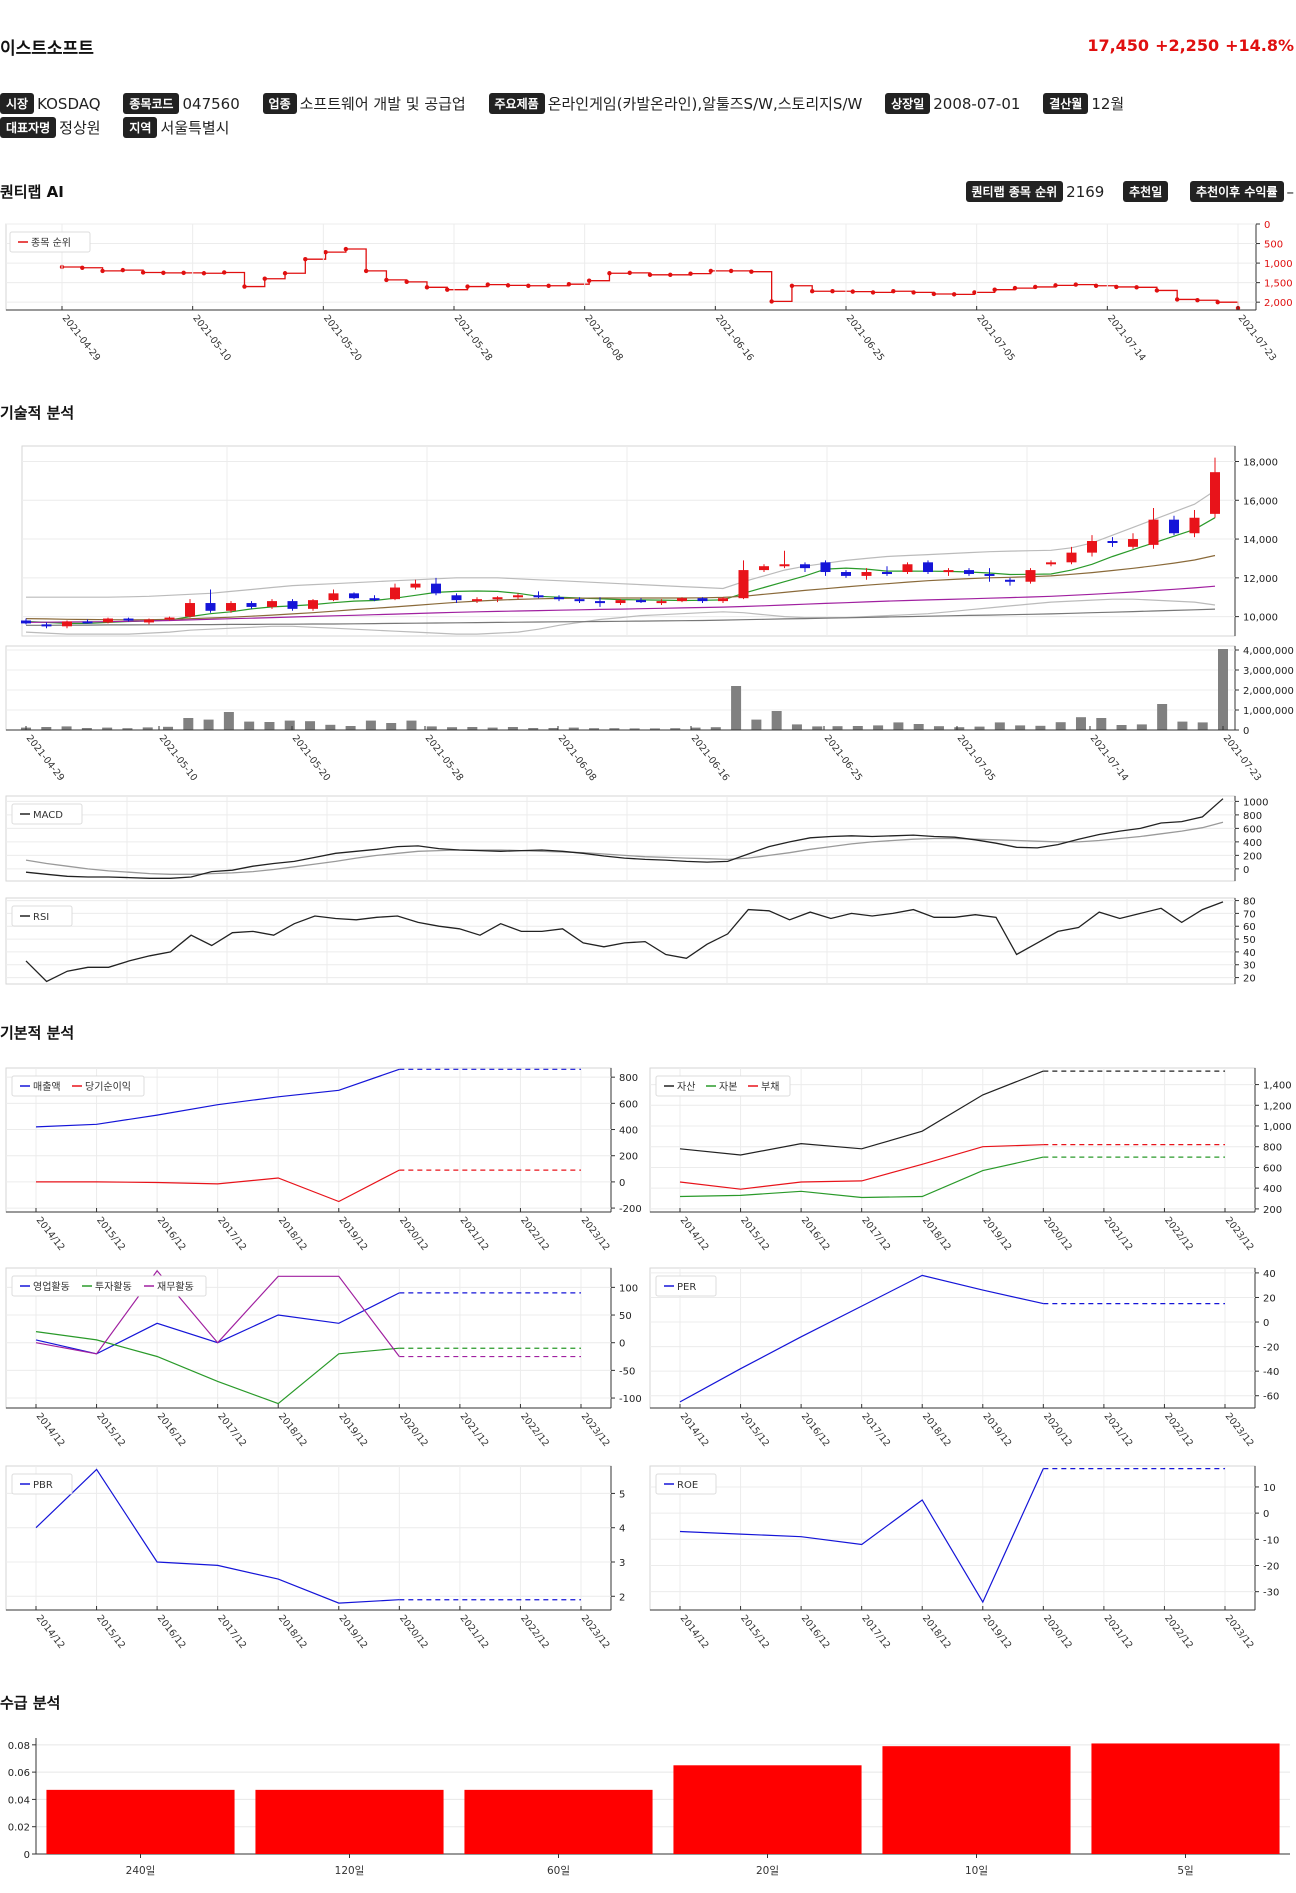 The height and width of the screenshot is (1893, 1296). What do you see at coordinates (1239, 1234) in the screenshot?
I see `fund_assets-xtick-label: 2023/12` at bounding box center [1239, 1234].